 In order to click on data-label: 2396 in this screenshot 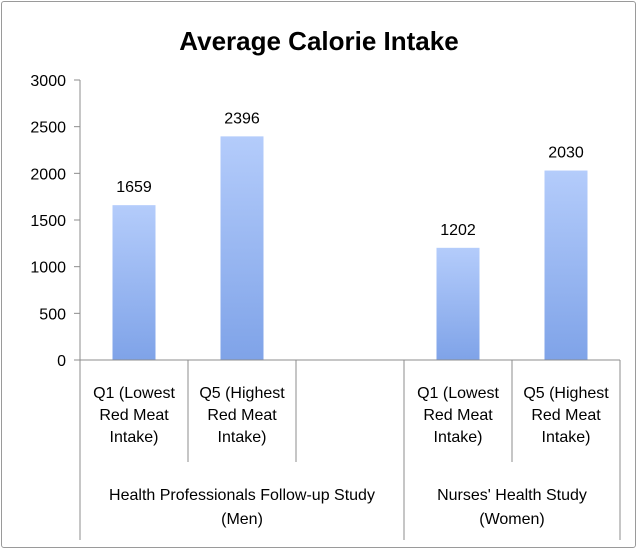, I will do `click(242, 118)`.